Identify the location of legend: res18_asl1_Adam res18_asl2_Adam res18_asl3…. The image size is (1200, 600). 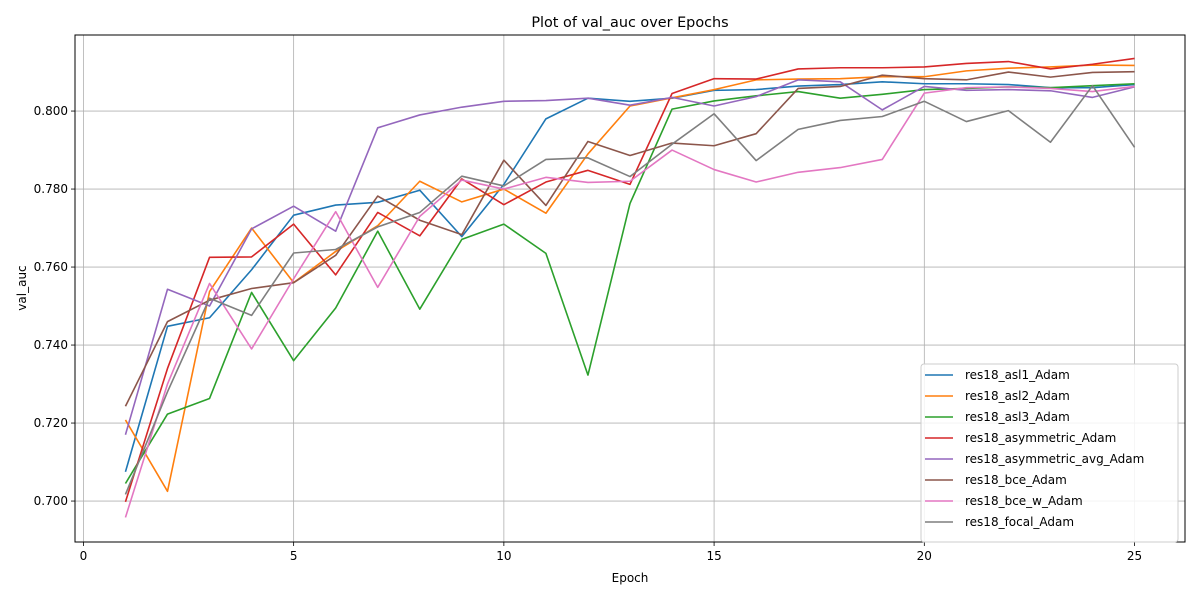
(1049, 453).